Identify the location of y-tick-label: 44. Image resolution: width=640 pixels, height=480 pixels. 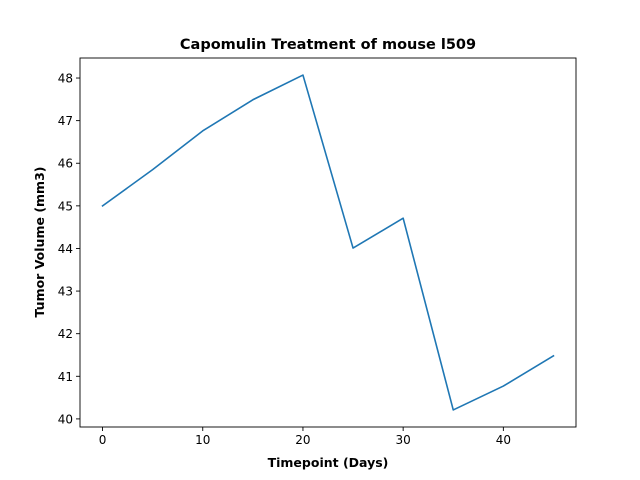
(65, 249).